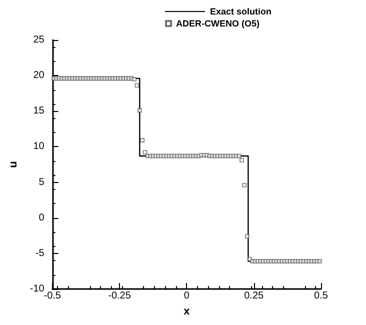  What do you see at coordinates (321, 296) in the screenshot?
I see `x-tick-label: 0.5` at bounding box center [321, 296].